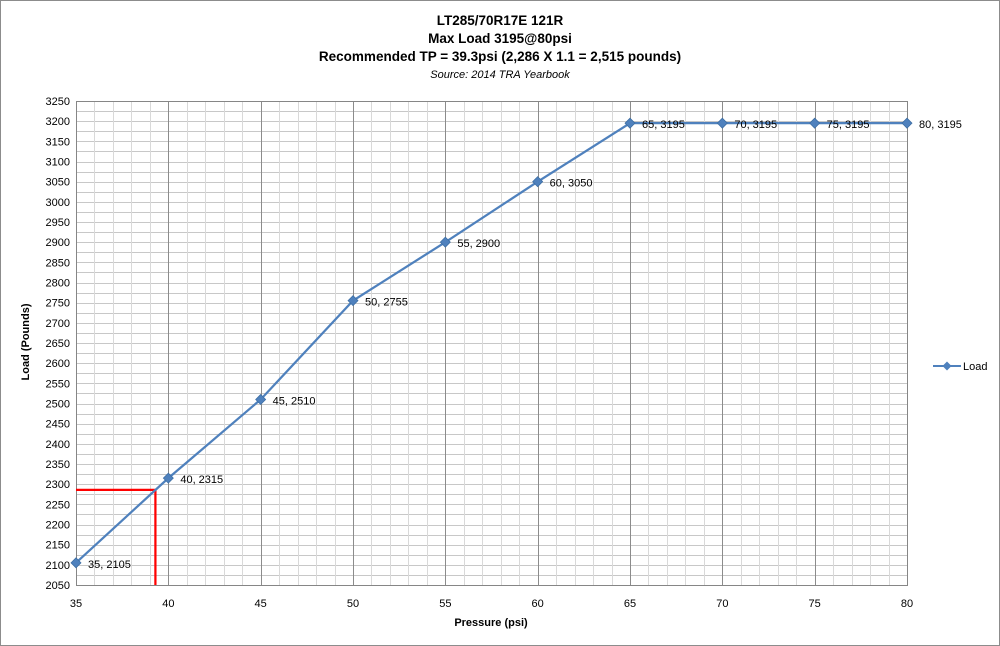 The width and height of the screenshot is (1000, 646). What do you see at coordinates (58, 243) in the screenshot?
I see `y-tick-label: 2900` at bounding box center [58, 243].